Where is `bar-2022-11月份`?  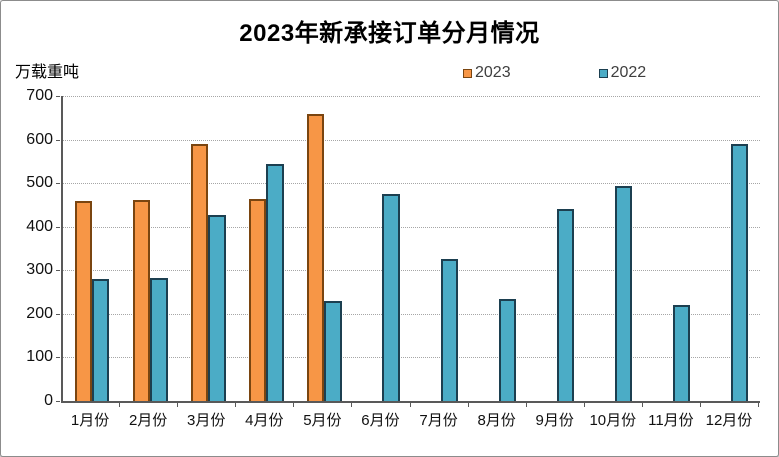 bar-2022-11月份 is located at coordinates (681, 353).